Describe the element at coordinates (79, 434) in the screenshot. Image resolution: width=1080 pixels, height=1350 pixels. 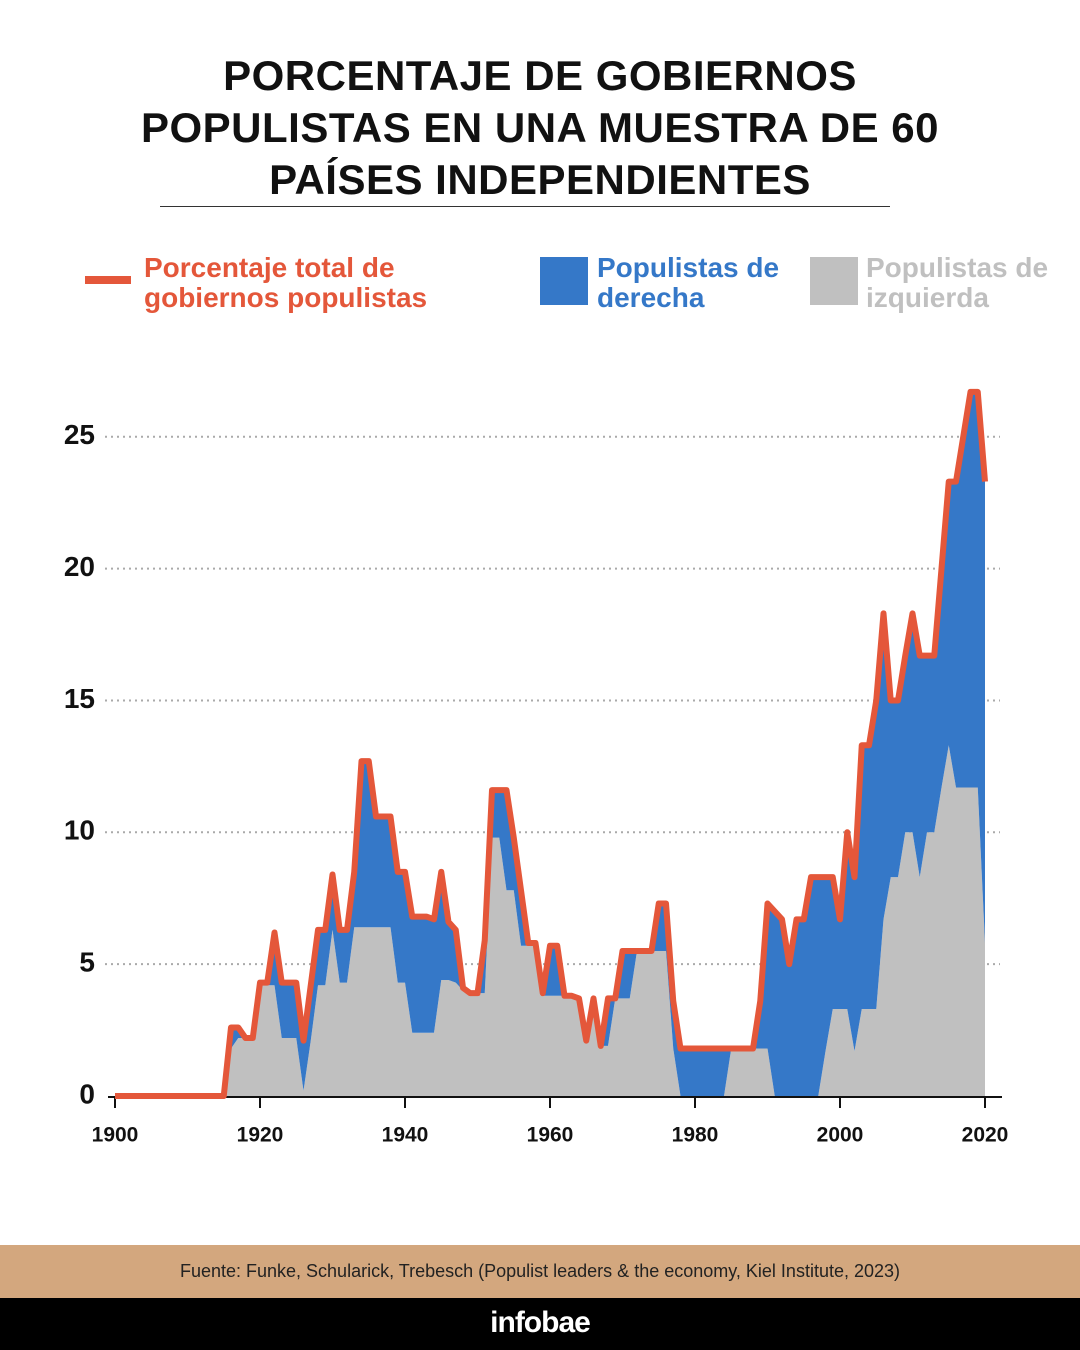
I see `y-tick-label: 25` at that location.